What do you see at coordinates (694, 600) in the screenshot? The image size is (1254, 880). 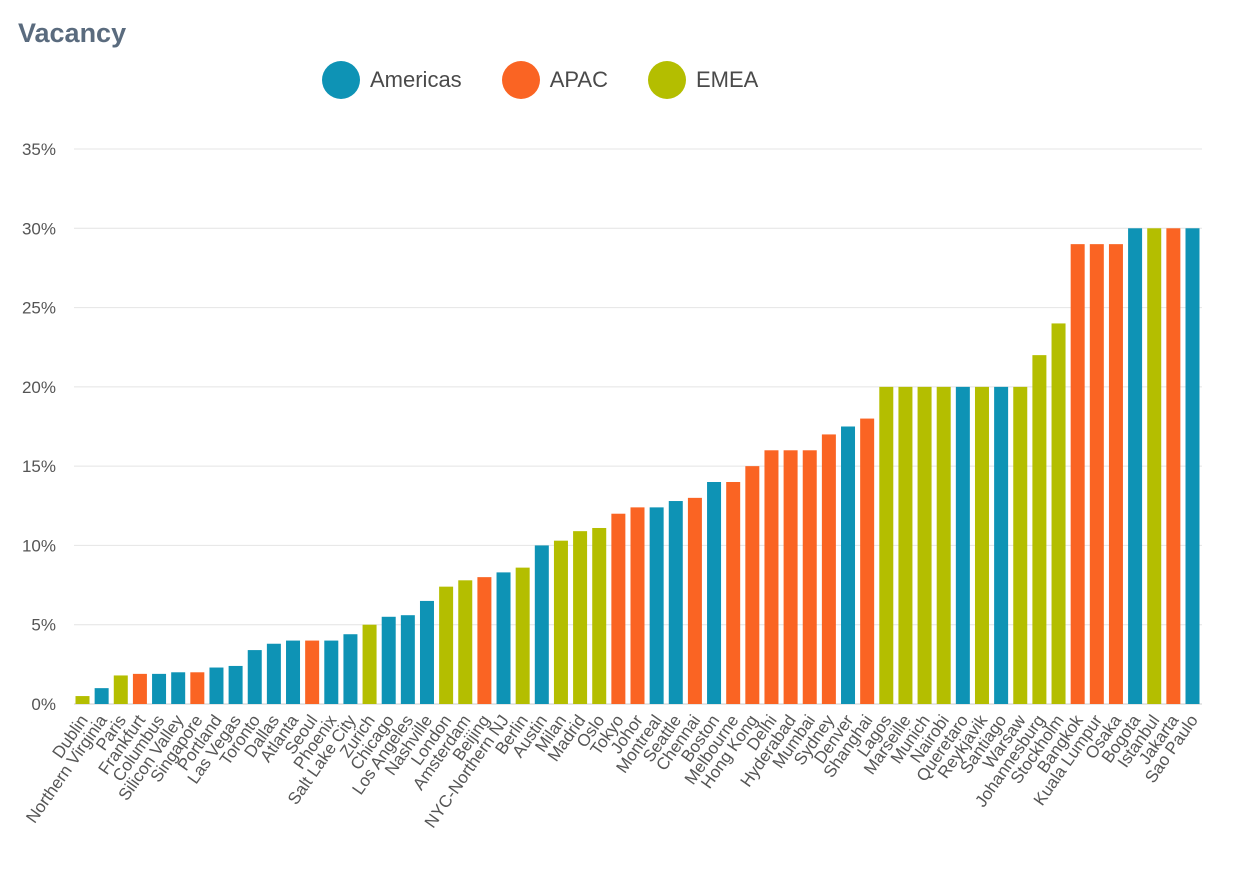 I see `bar-chennai` at bounding box center [694, 600].